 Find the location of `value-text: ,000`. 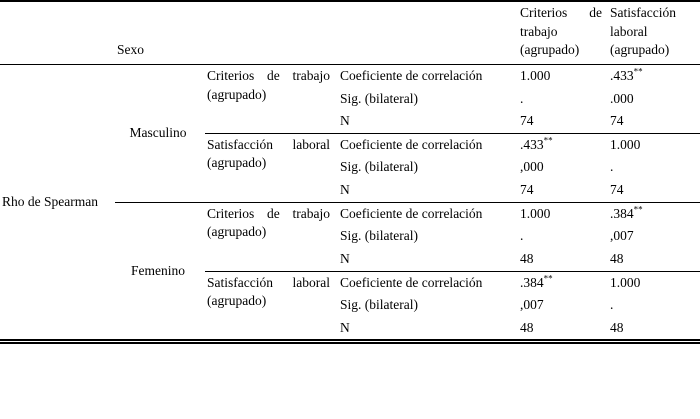

value-text: ,000 is located at coordinates (532, 167).